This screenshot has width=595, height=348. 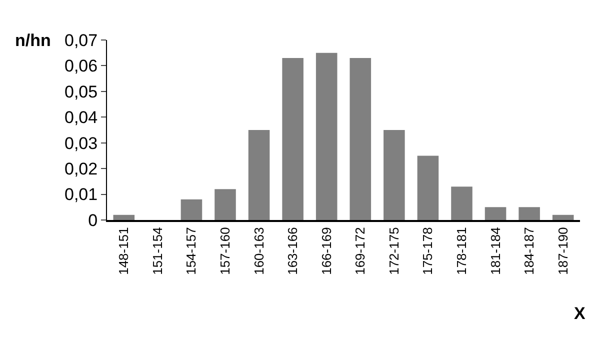 What do you see at coordinates (258, 251) in the screenshot?
I see `x-tick-label: 160-163` at bounding box center [258, 251].